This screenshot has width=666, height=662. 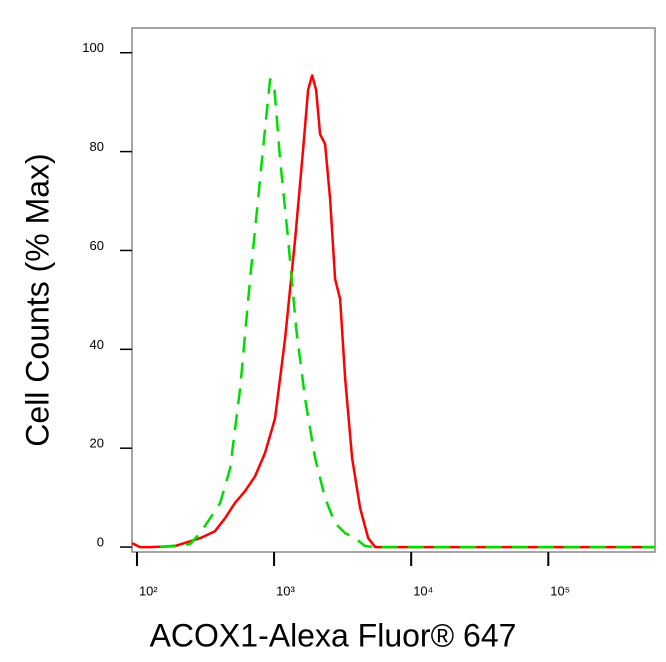 I want to click on x-tick-label: 10³, so click(x=285, y=590).